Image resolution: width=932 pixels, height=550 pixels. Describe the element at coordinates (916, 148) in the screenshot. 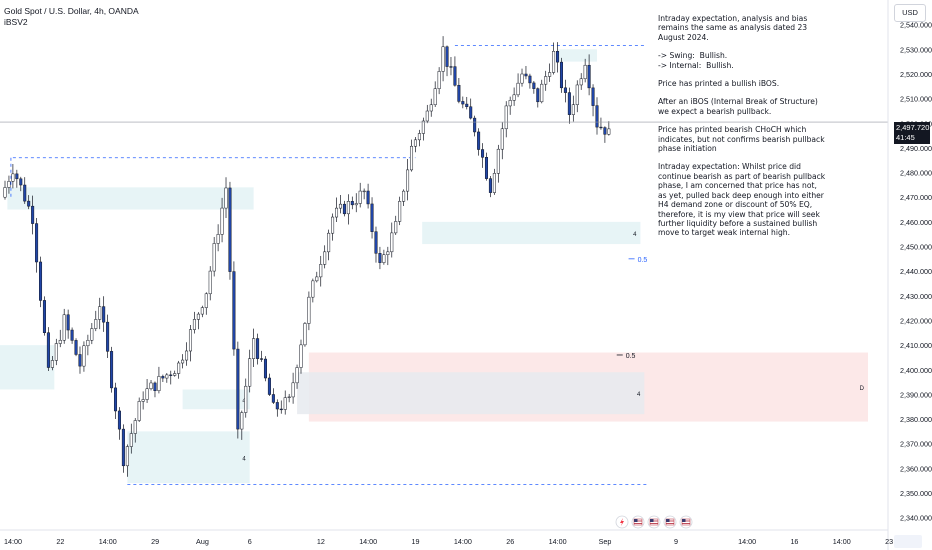

I see `price-tick-label: 2,490.000` at that location.